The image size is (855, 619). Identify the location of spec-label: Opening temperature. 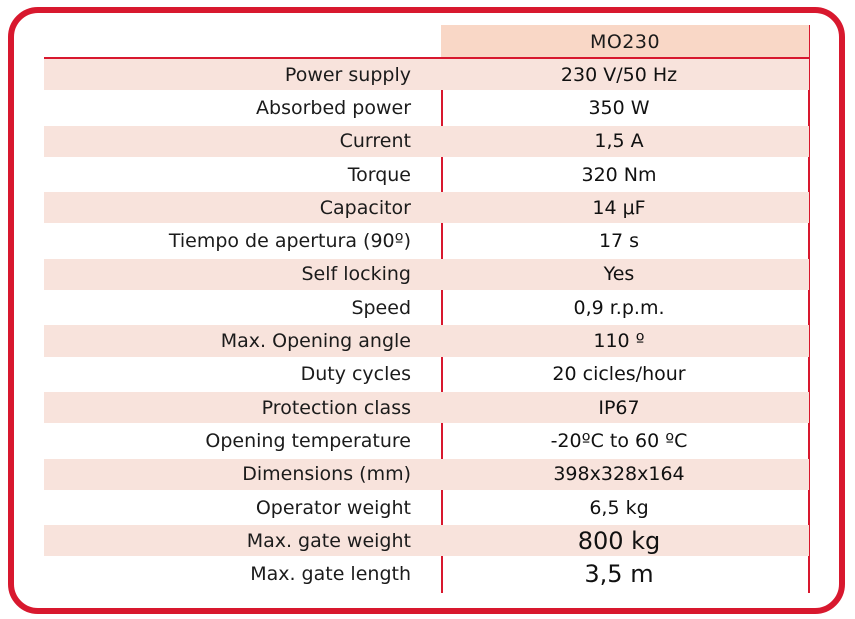
(308, 440).